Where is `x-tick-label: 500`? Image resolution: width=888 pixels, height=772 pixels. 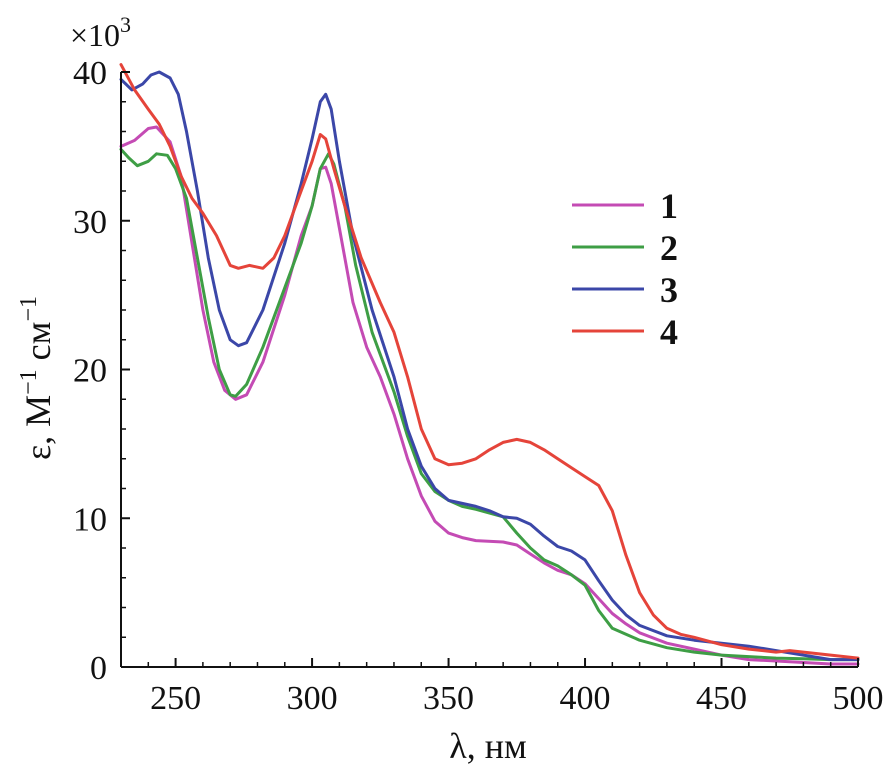
x-tick-label: 500 is located at coordinates (858, 698).